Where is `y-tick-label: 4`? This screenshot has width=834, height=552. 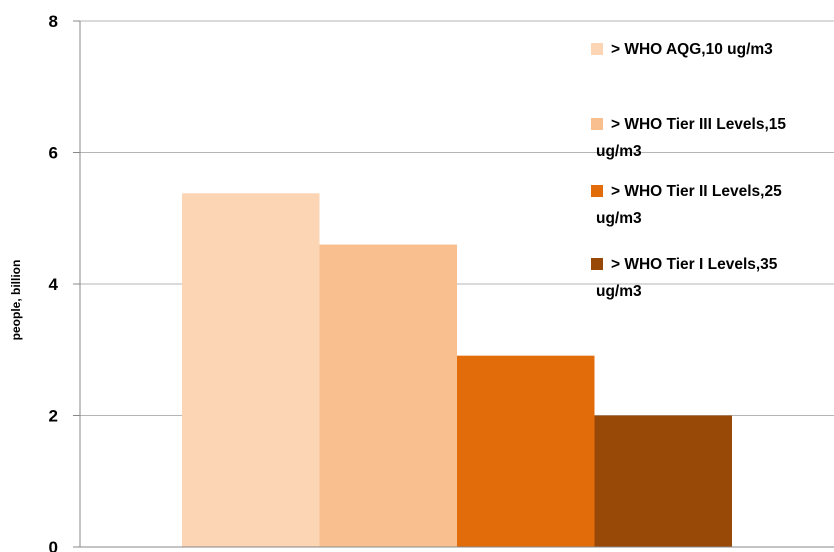 y-tick-label: 4 is located at coordinates (54, 284).